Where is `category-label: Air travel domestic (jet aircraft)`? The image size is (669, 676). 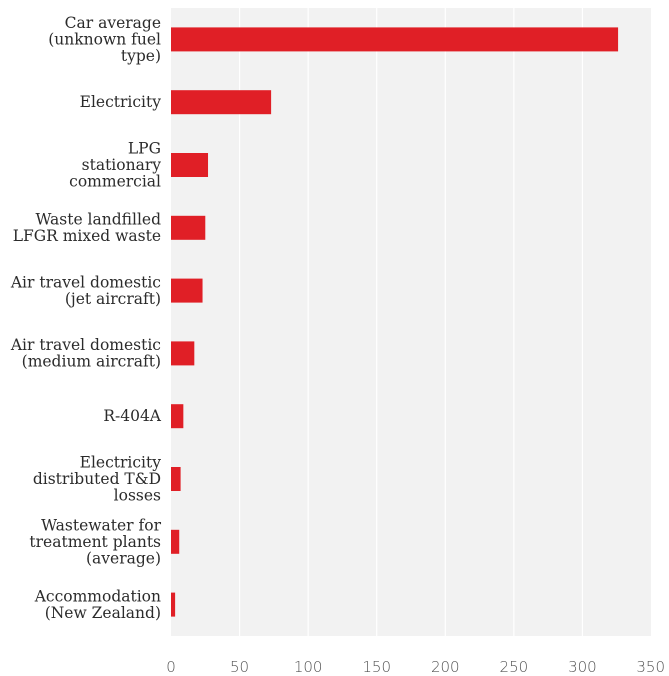 category-label: Air travel domestic (jet aircraft) is located at coordinates (85, 290).